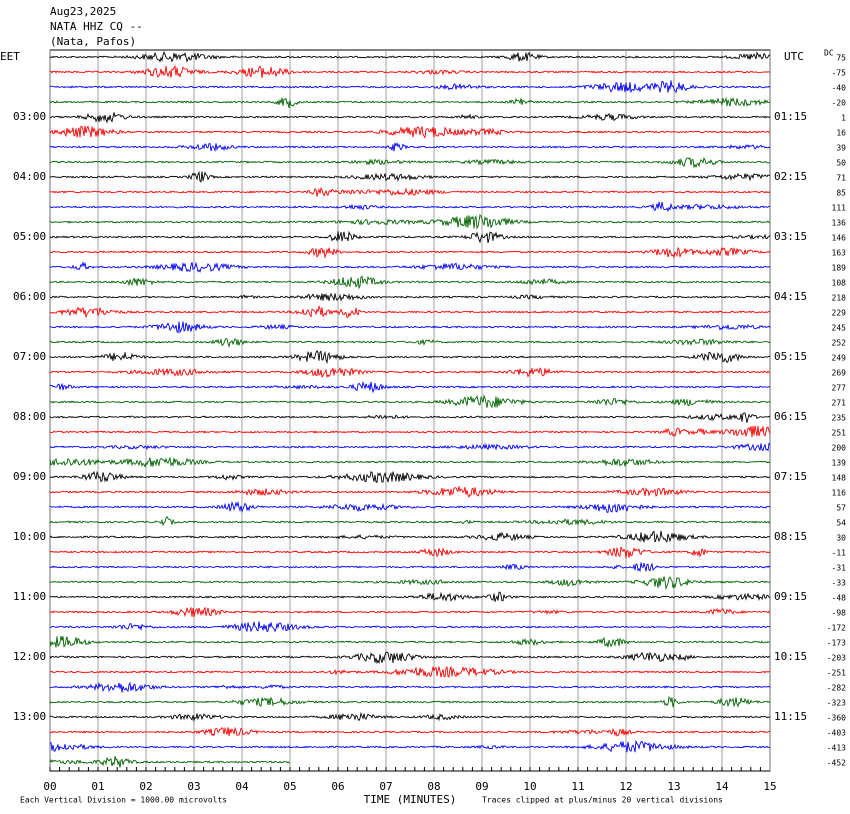  I want to click on dc-label: DC, so click(829, 53).